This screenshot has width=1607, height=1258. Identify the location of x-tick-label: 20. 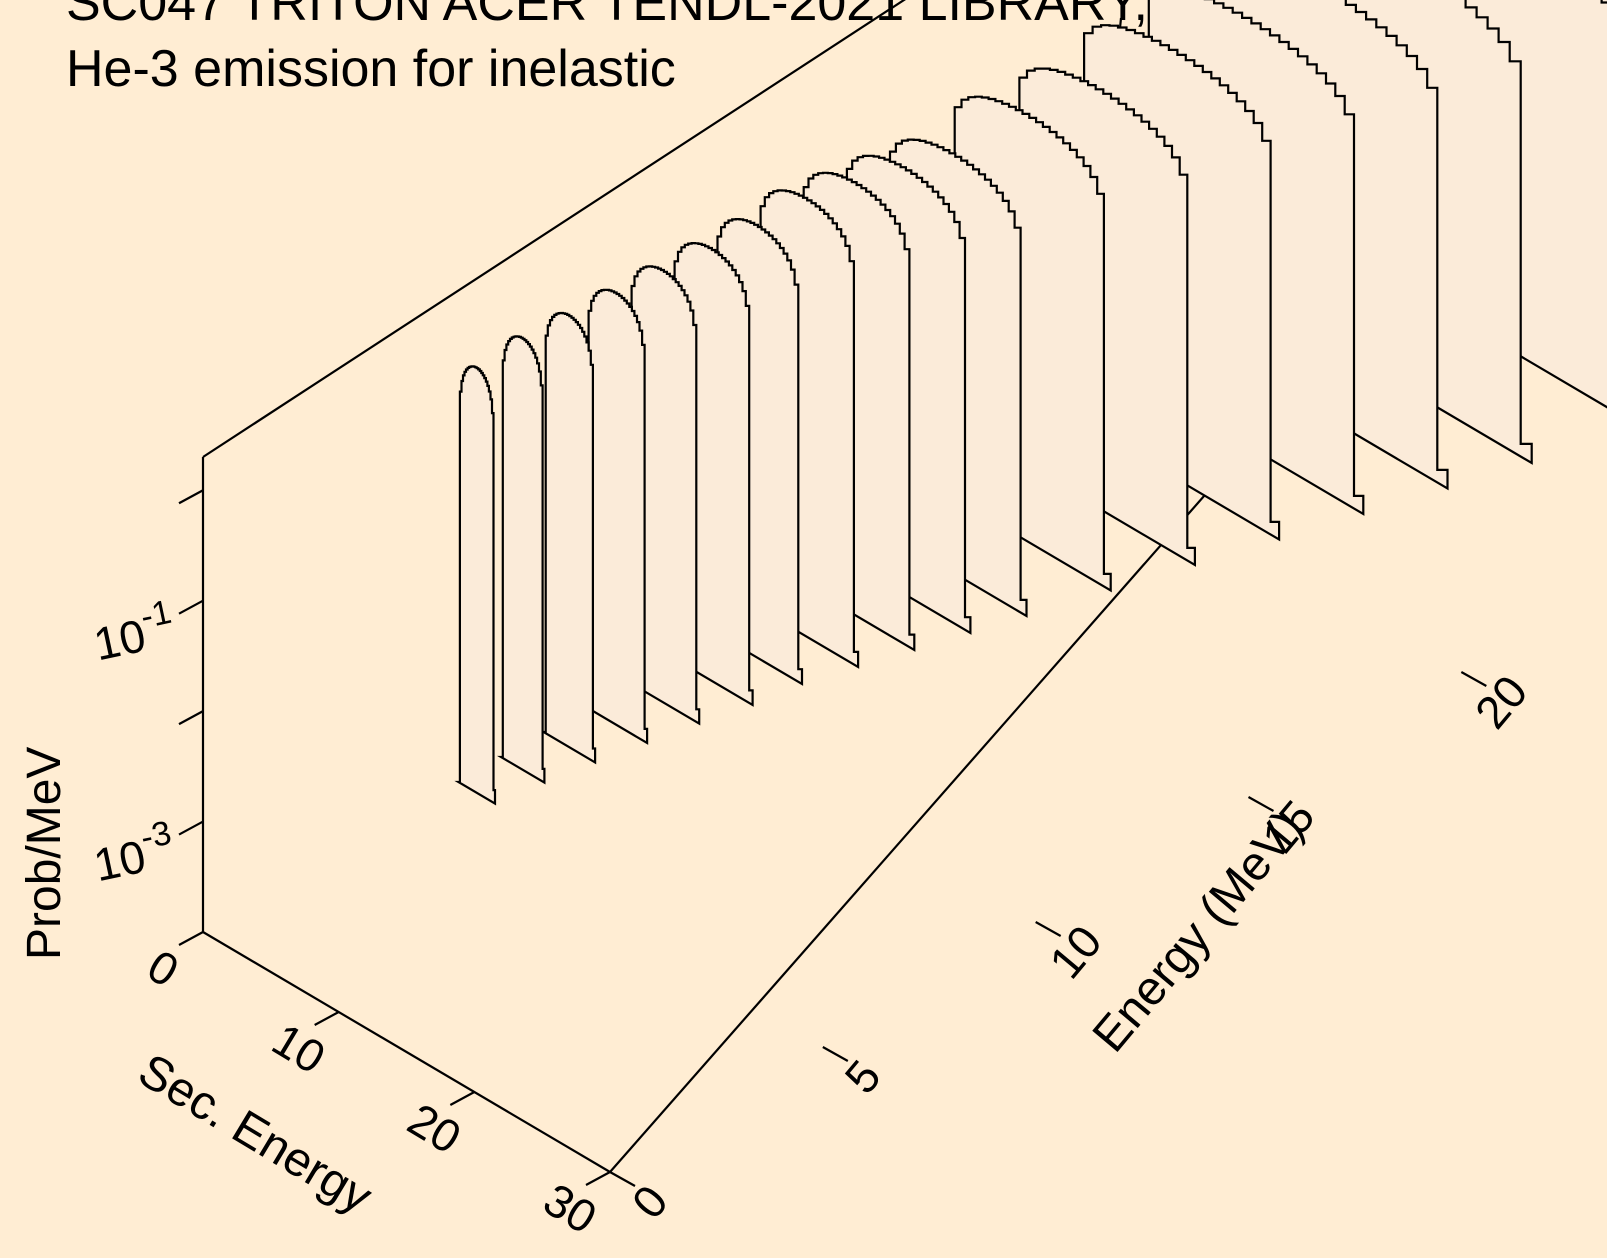
(434, 1128).